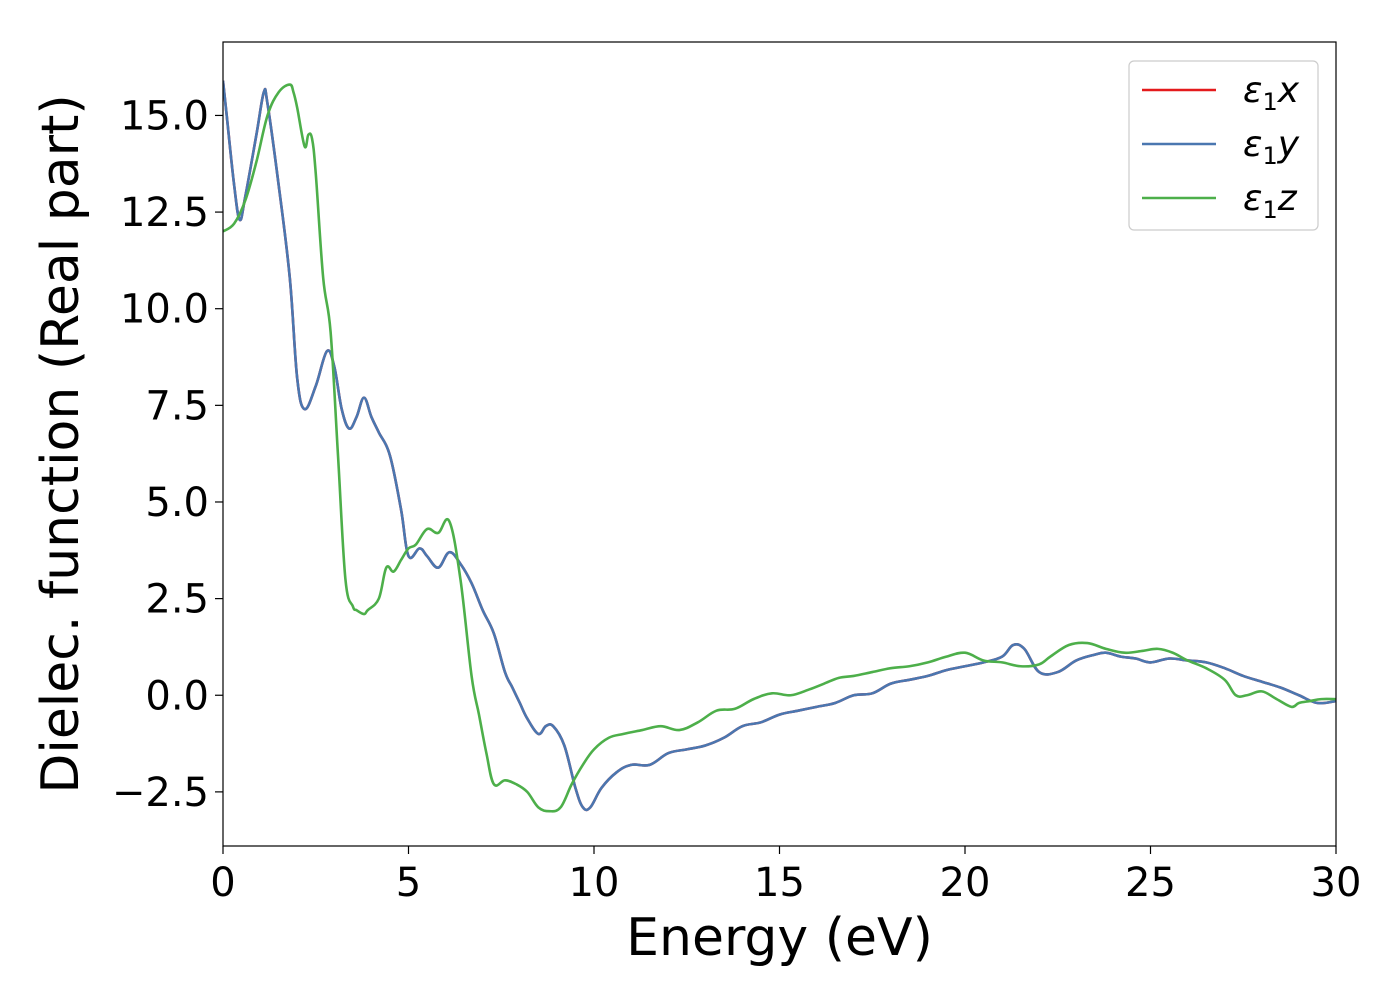 This screenshot has width=1400, height=1000. I want to click on y-tick-label: 5.0, so click(177, 503).